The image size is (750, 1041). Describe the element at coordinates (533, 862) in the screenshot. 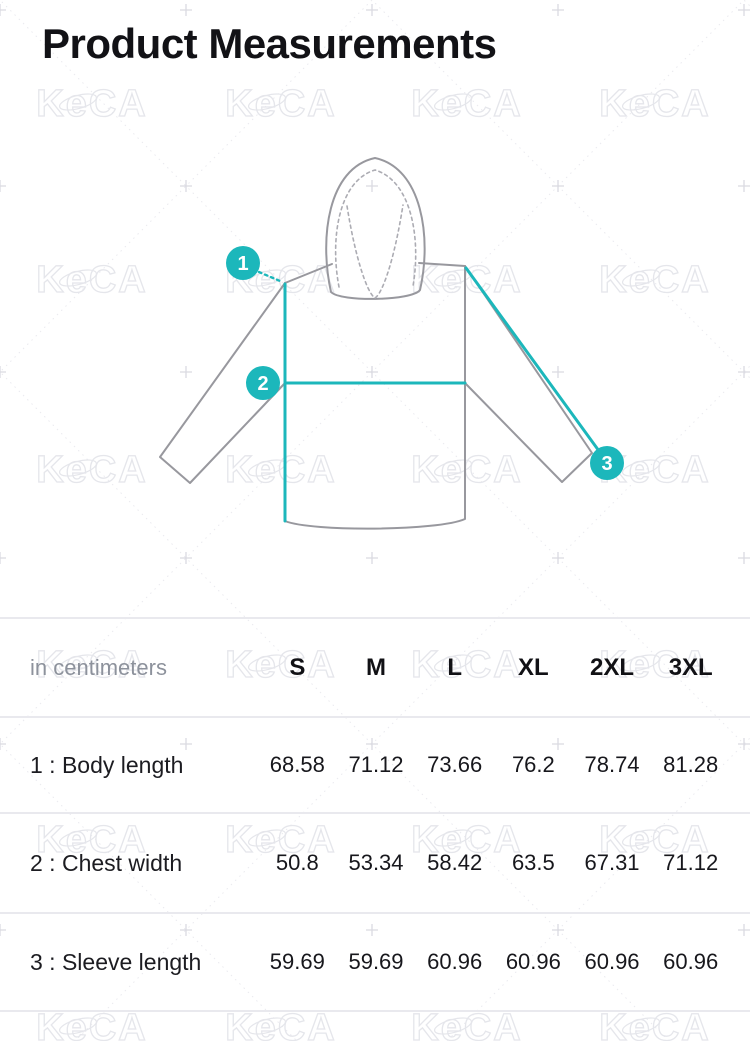

I see `cell-value: 63.5` at that location.